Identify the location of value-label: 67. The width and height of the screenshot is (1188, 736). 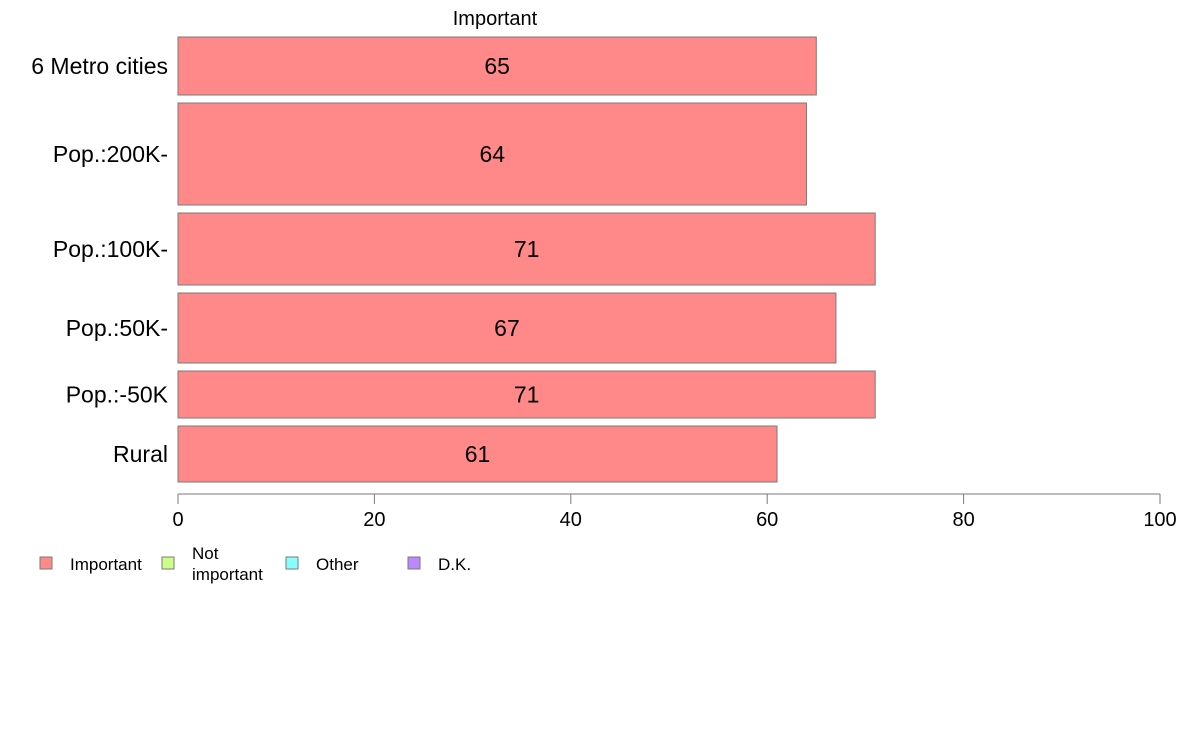
(507, 328).